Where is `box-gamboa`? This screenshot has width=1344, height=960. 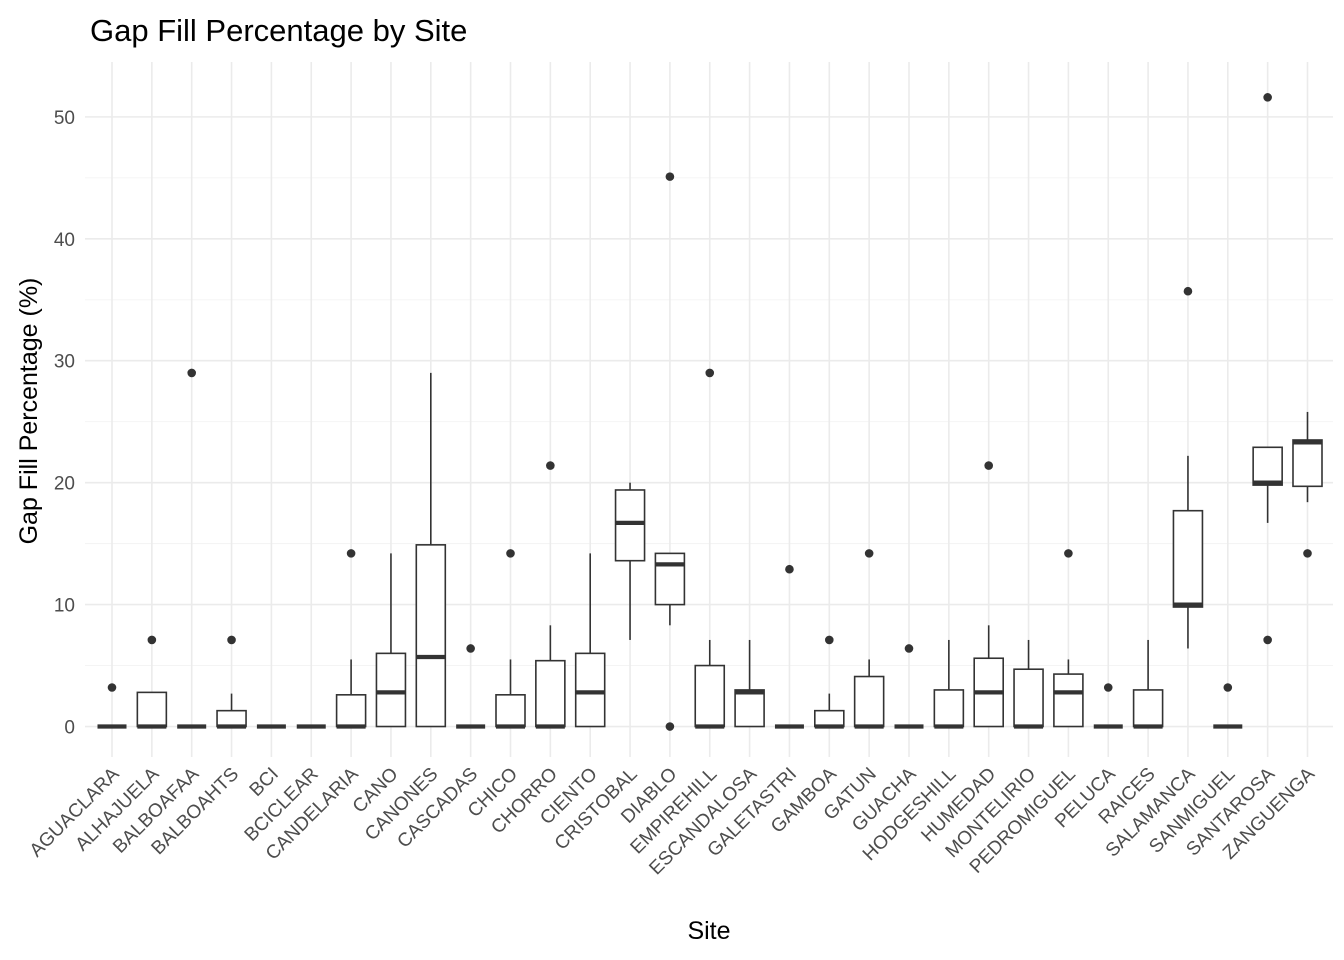 box-gamboa is located at coordinates (829, 682).